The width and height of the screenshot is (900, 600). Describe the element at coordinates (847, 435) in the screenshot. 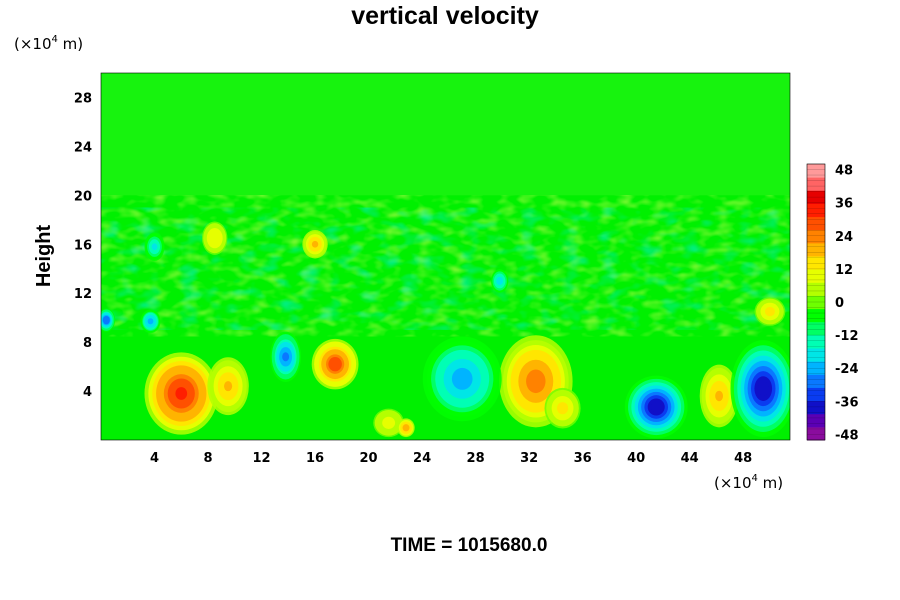

I see `colorbar-tick-label-9: -48` at that location.